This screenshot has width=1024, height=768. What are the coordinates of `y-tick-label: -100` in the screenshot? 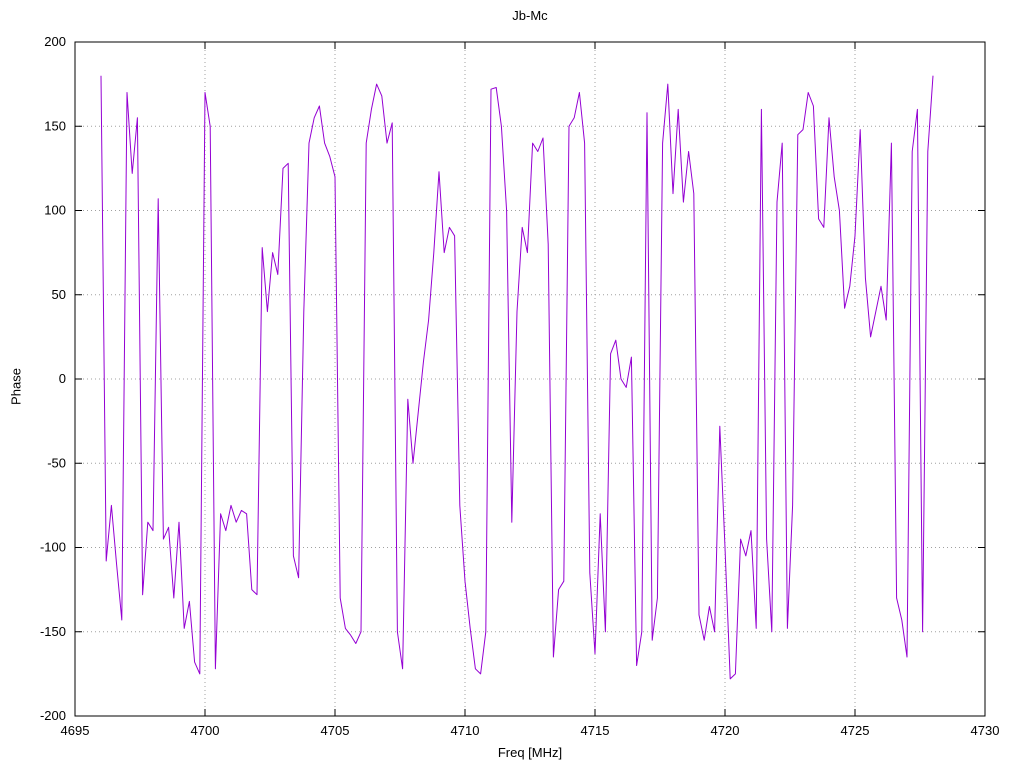 It's located at (53, 547).